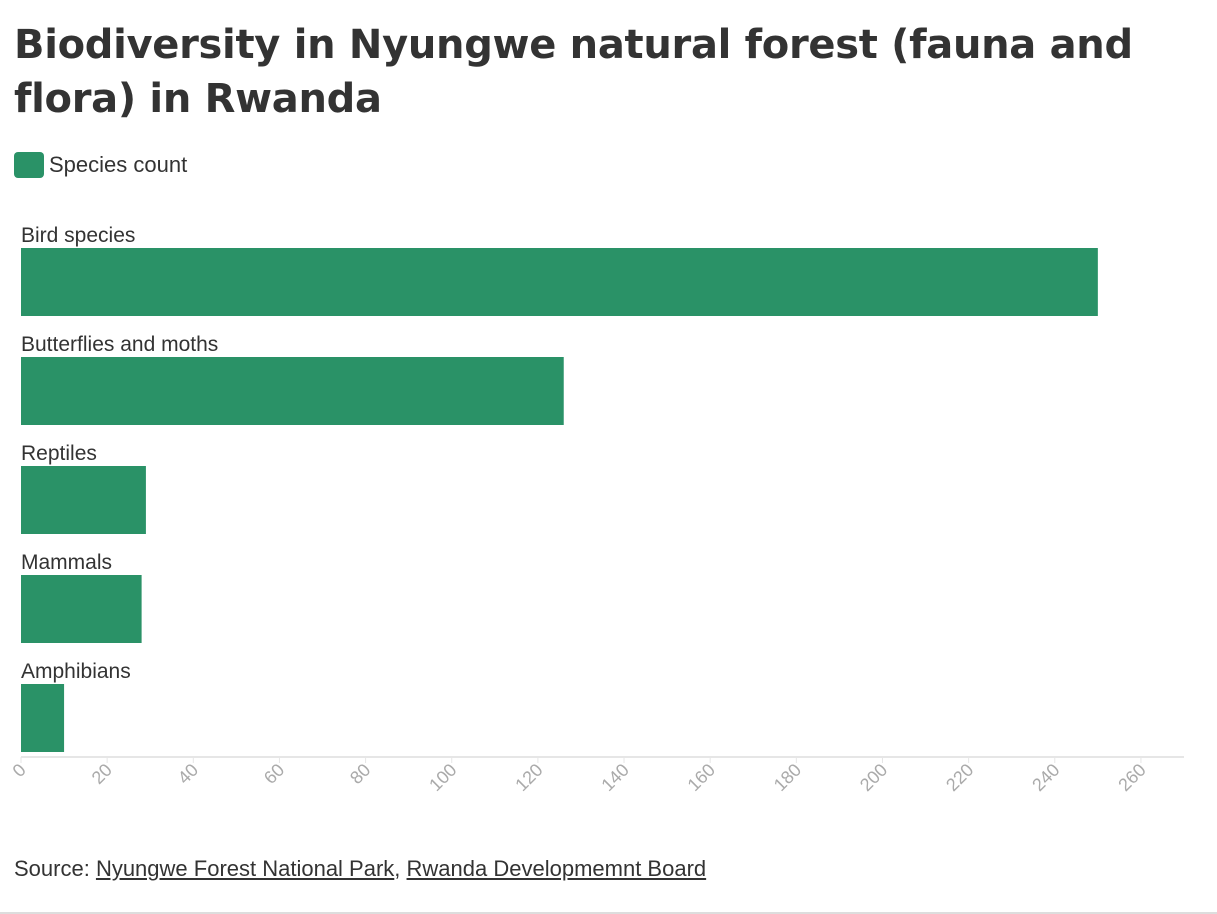 The image size is (1217, 914). What do you see at coordinates (102, 774) in the screenshot?
I see `x-tick-label: 20` at bounding box center [102, 774].